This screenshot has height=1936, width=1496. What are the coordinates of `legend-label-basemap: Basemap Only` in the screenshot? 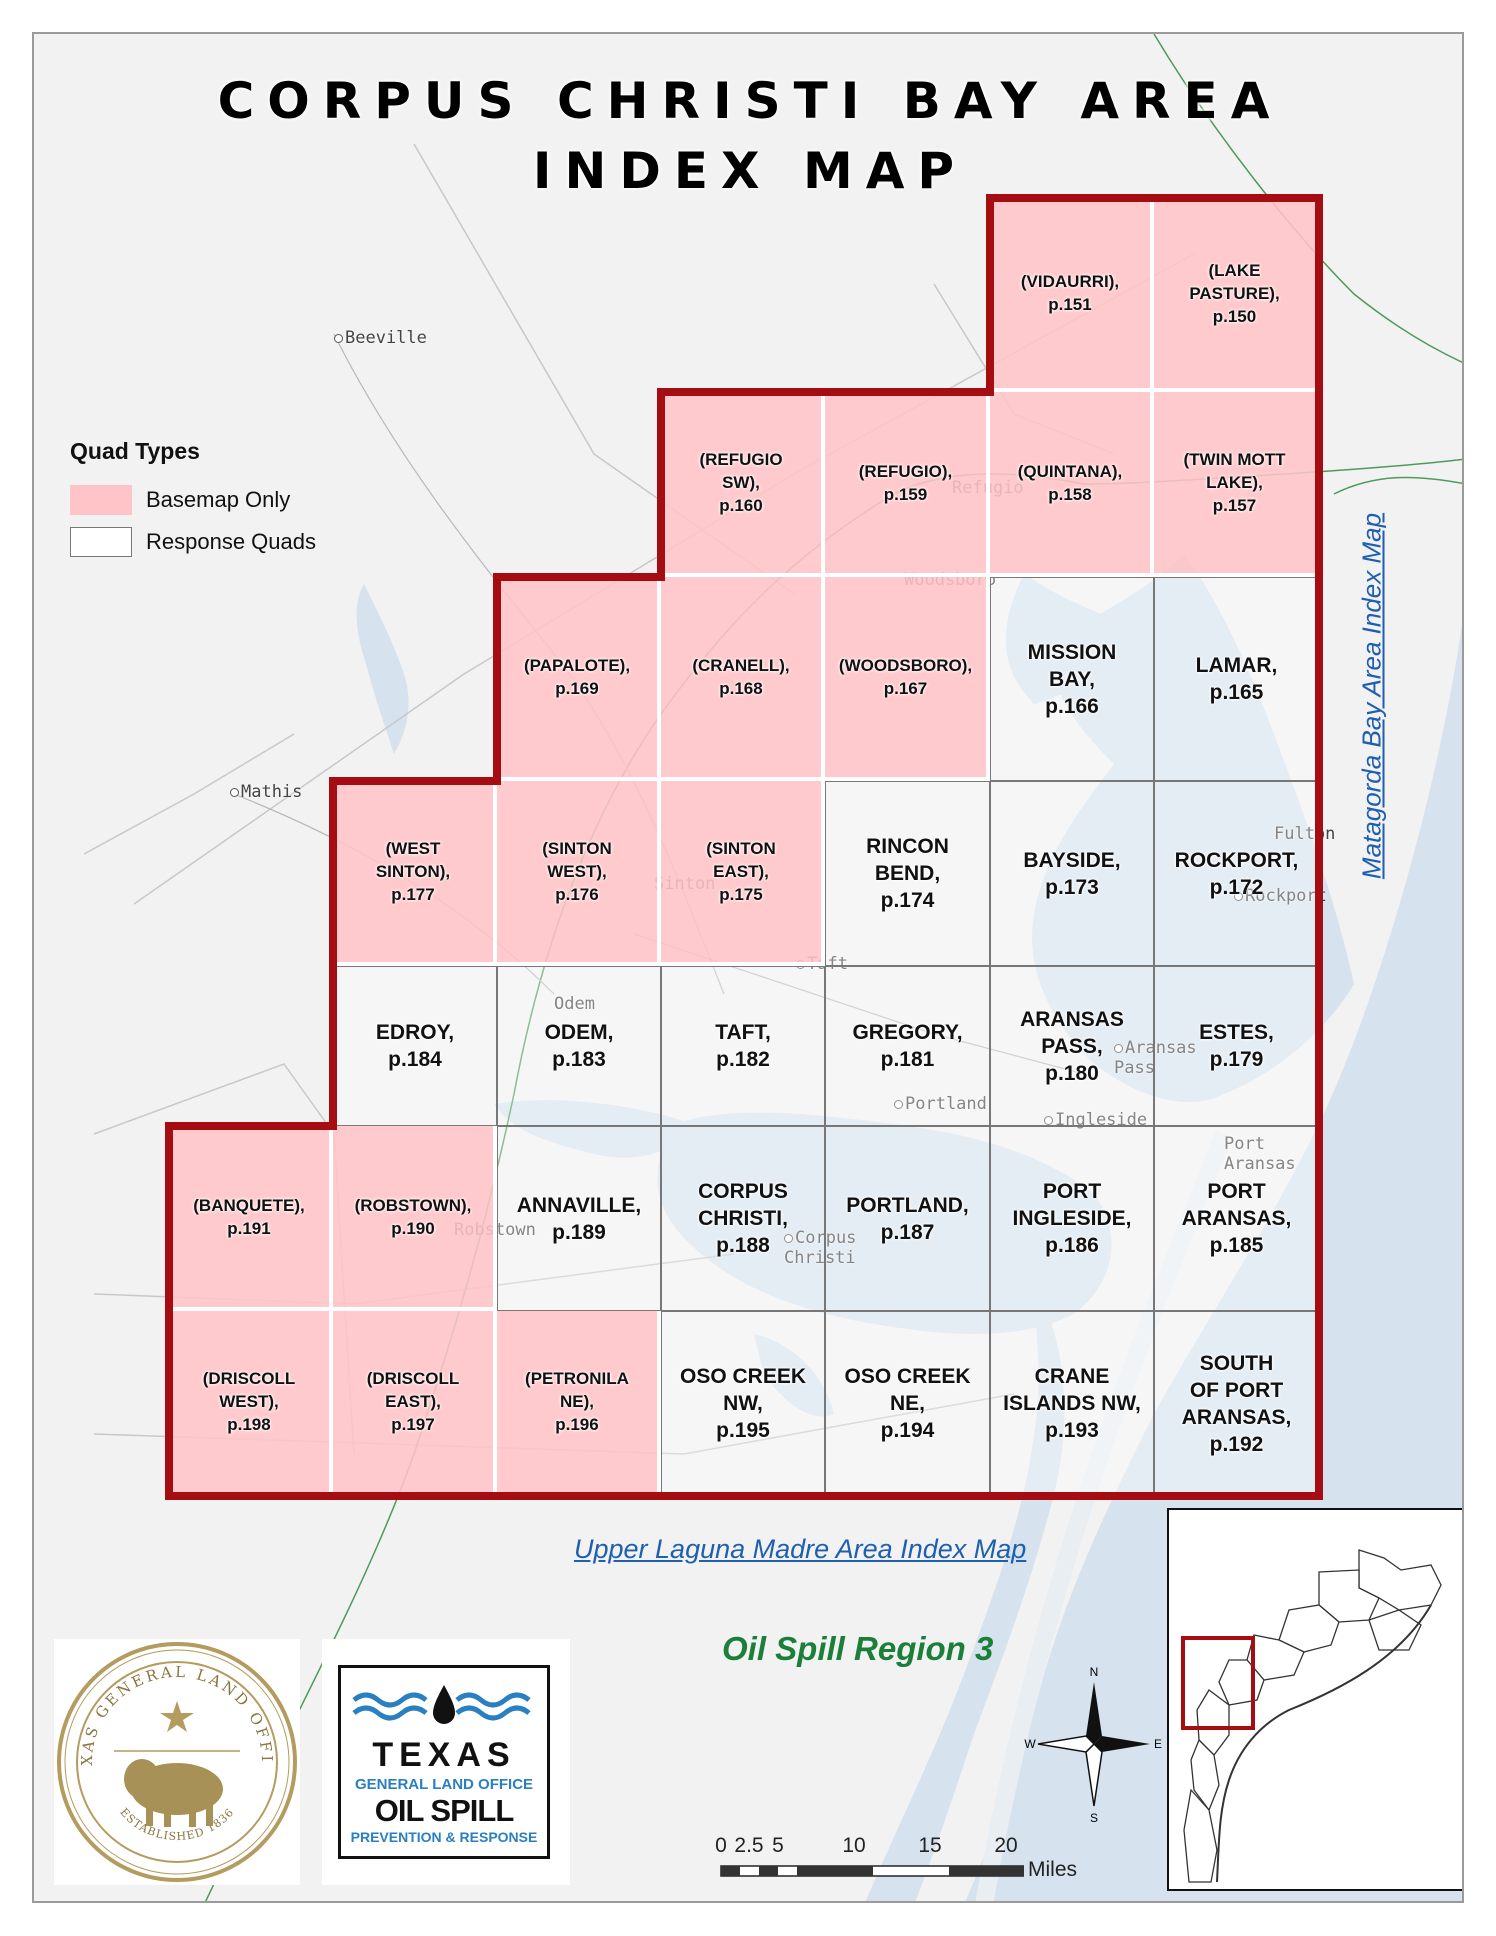 It's located at (218, 499).